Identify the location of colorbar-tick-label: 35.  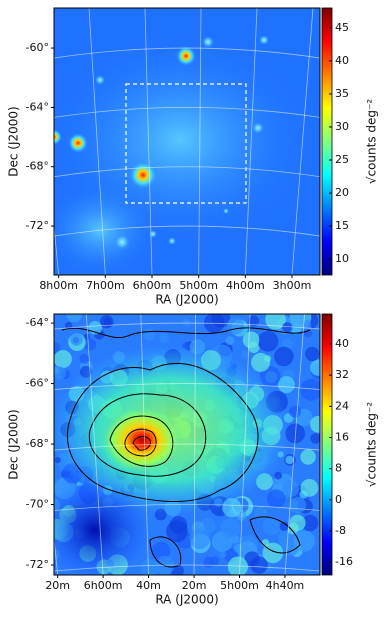
(342, 93).